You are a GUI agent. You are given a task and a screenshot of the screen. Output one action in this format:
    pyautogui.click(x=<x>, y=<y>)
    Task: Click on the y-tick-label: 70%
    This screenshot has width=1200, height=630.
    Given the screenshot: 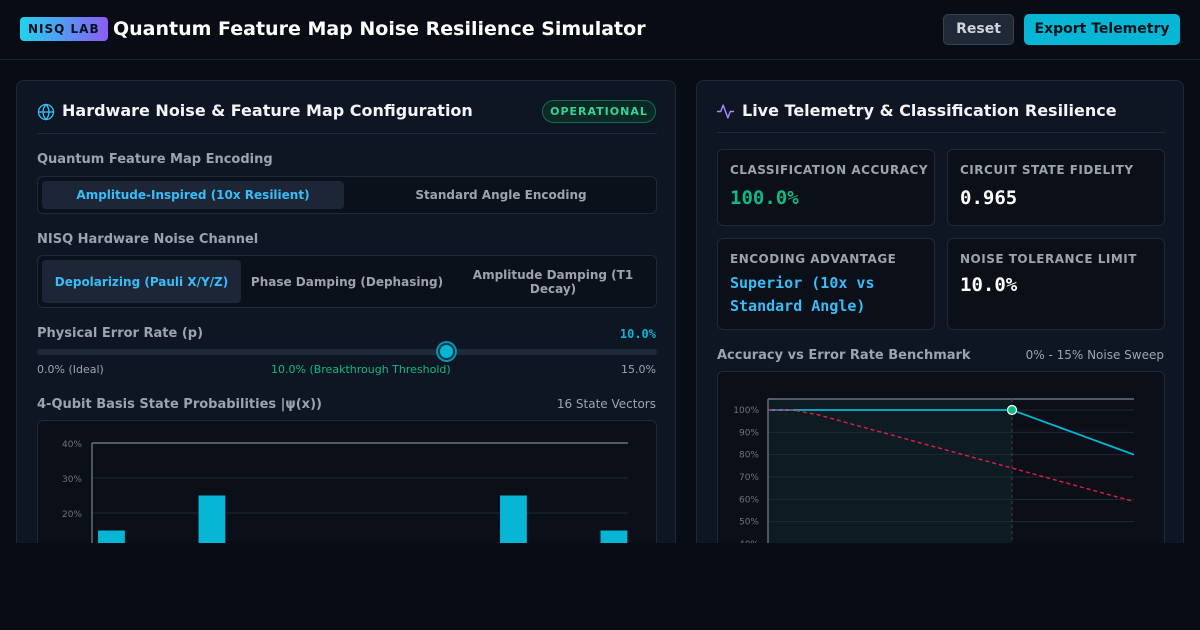 What is the action you would take?
    pyautogui.click(x=749, y=478)
    